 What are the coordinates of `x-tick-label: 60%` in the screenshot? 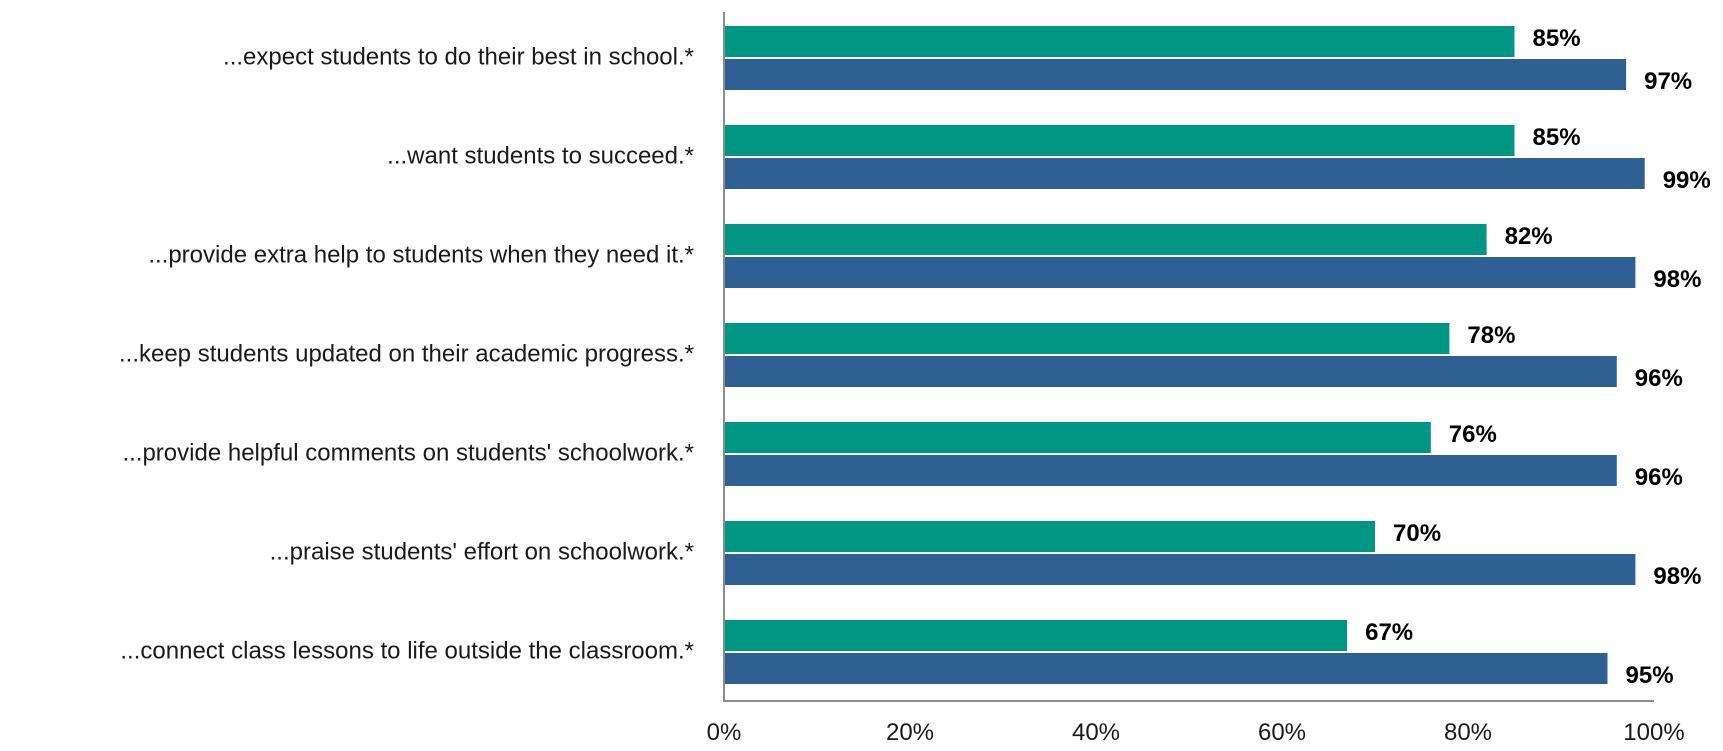 It's located at (1282, 732).